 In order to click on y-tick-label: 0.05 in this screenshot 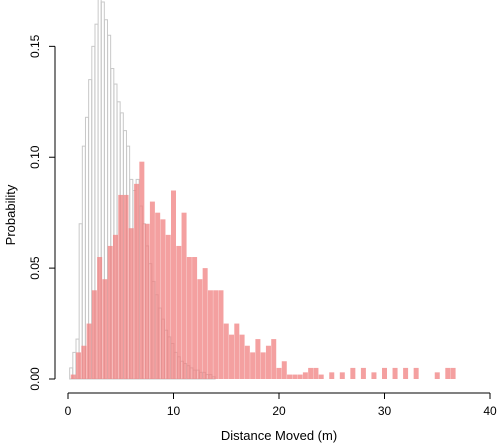, I will do `click(35, 268)`.